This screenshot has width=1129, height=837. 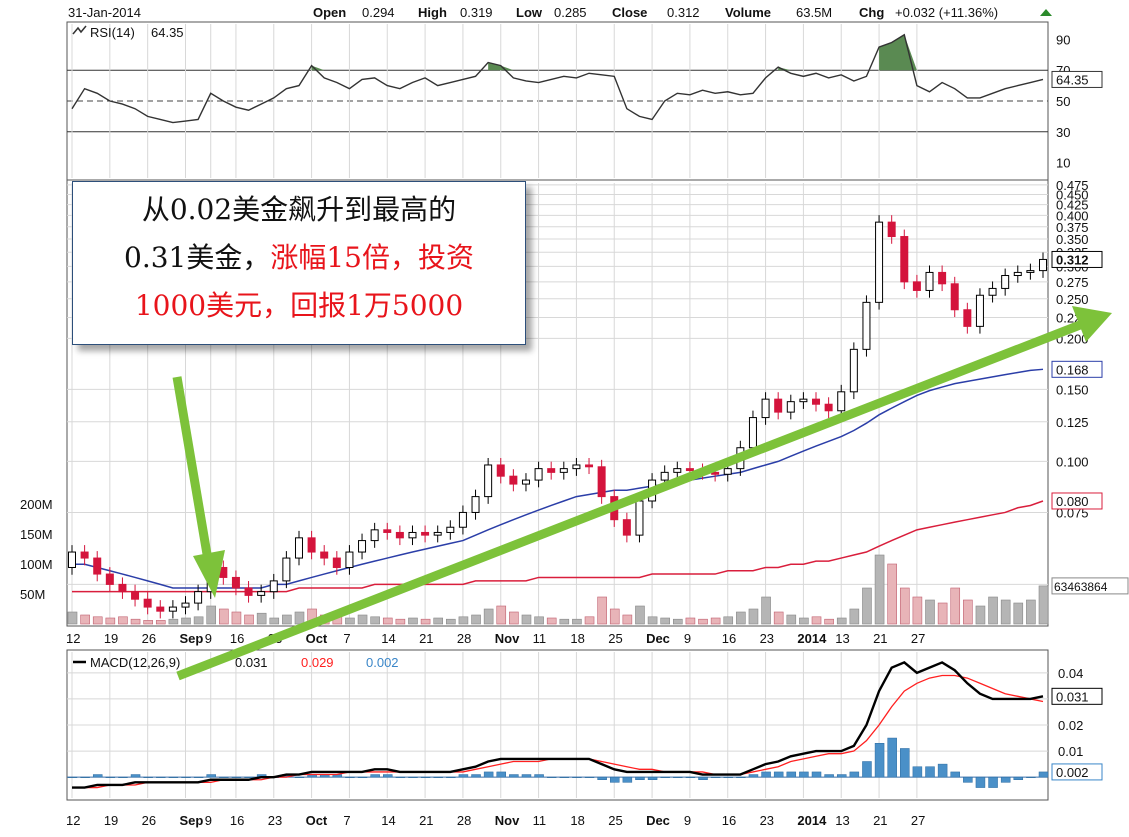 What do you see at coordinates (346, 638) in the screenshot?
I see `price-x-tick-label: 7` at bounding box center [346, 638].